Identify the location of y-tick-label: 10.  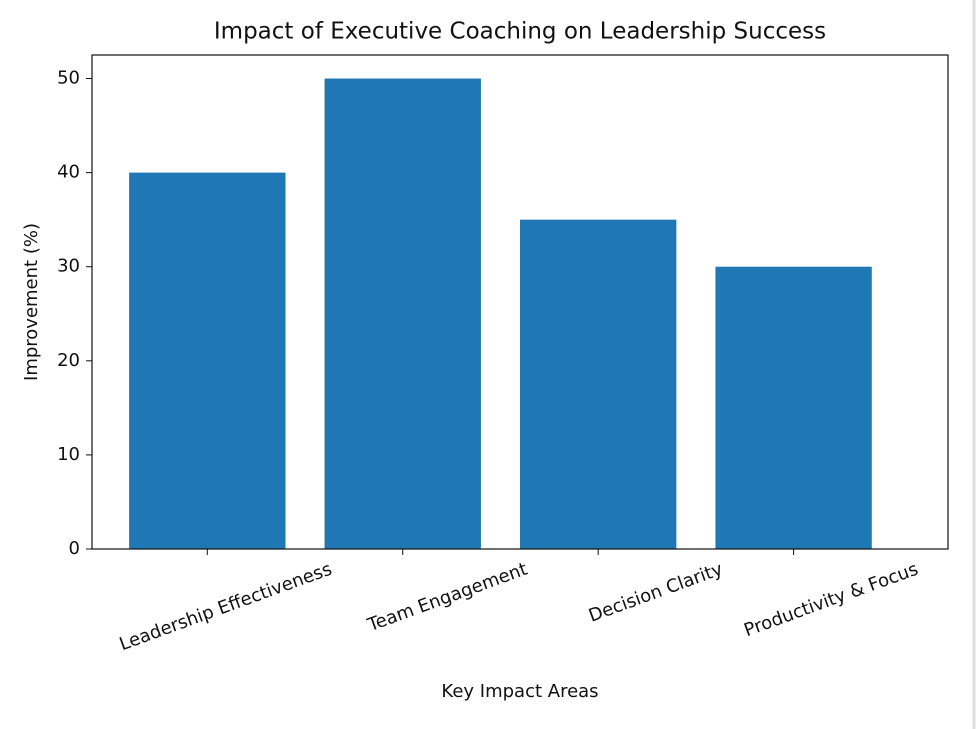
(68, 454).